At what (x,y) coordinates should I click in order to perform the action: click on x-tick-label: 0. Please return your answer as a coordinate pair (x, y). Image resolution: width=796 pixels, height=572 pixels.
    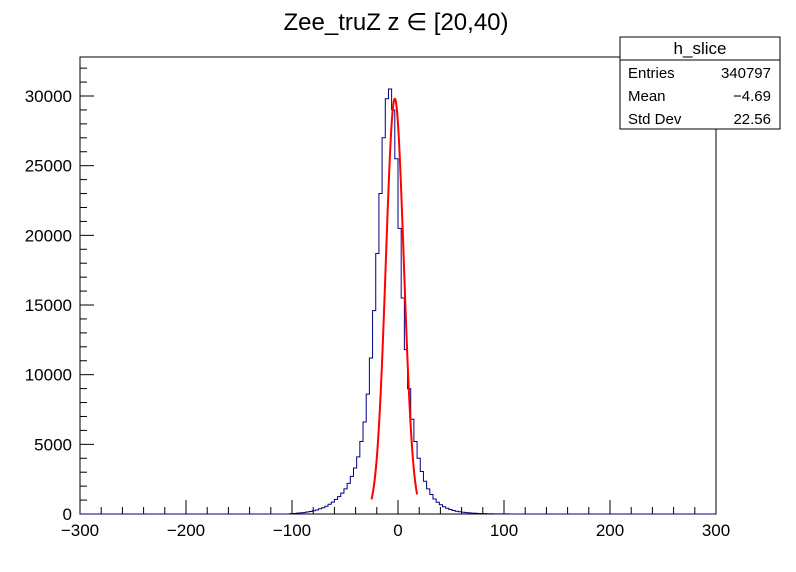
    Looking at the image, I should click on (397, 530).